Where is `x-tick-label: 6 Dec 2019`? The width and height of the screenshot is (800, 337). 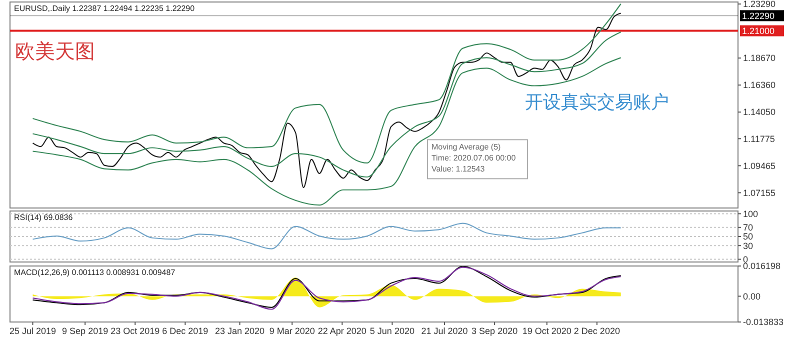
x-tick-label: 6 Dec 2019 is located at coordinates (185, 331).